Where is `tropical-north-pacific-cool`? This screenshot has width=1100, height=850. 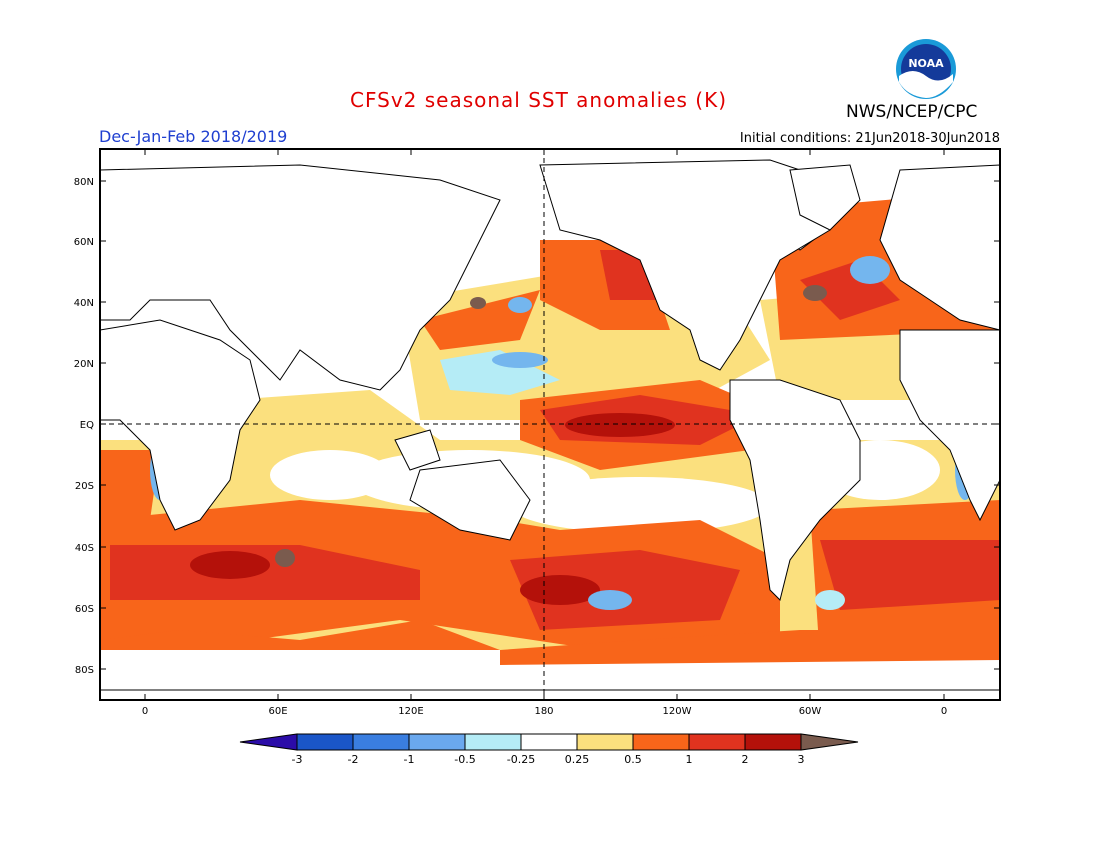
tropical-north-pacific-cool is located at coordinates (500, 372).